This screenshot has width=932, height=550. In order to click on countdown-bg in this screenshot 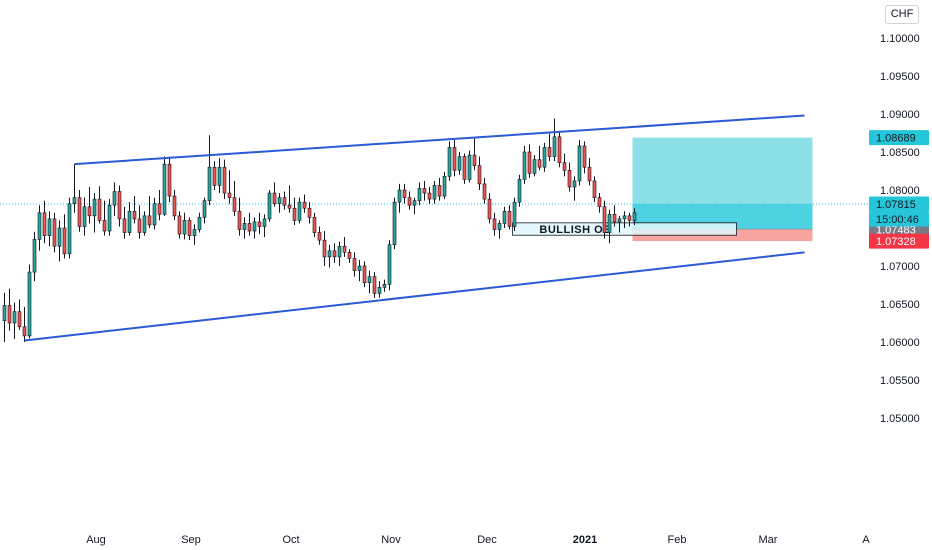, I will do `click(899, 219)`.